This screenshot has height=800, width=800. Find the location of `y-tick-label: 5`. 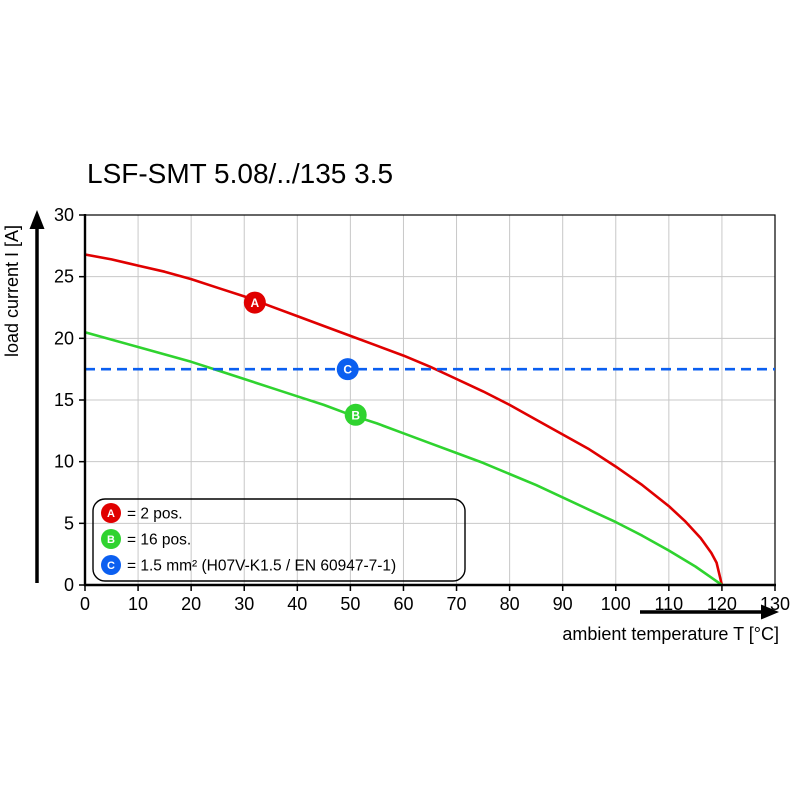

y-tick-label: 5 is located at coordinates (69, 523).